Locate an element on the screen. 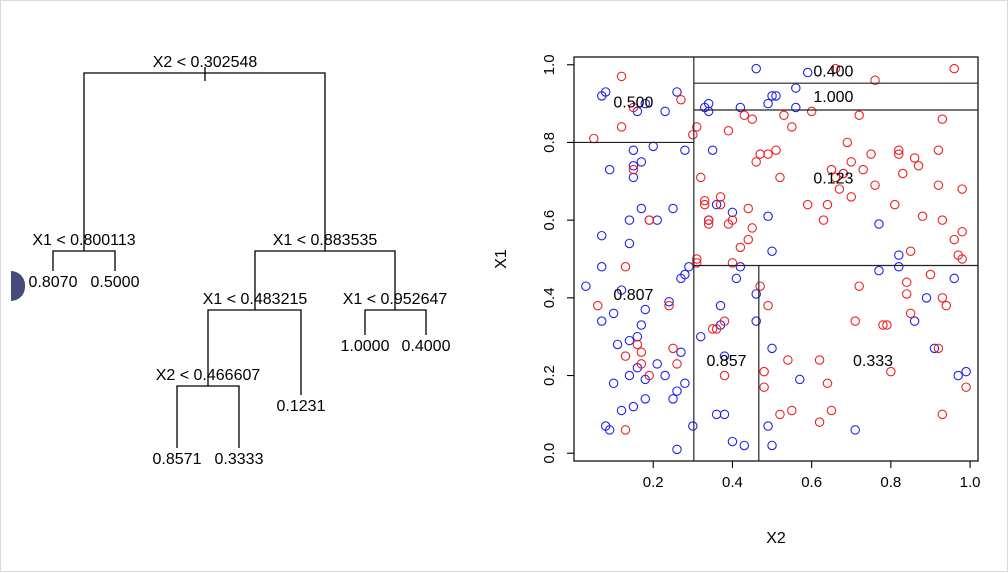 This screenshot has height=573, width=1008. tree-leaf-label-l4: 0.3333 is located at coordinates (239, 459).